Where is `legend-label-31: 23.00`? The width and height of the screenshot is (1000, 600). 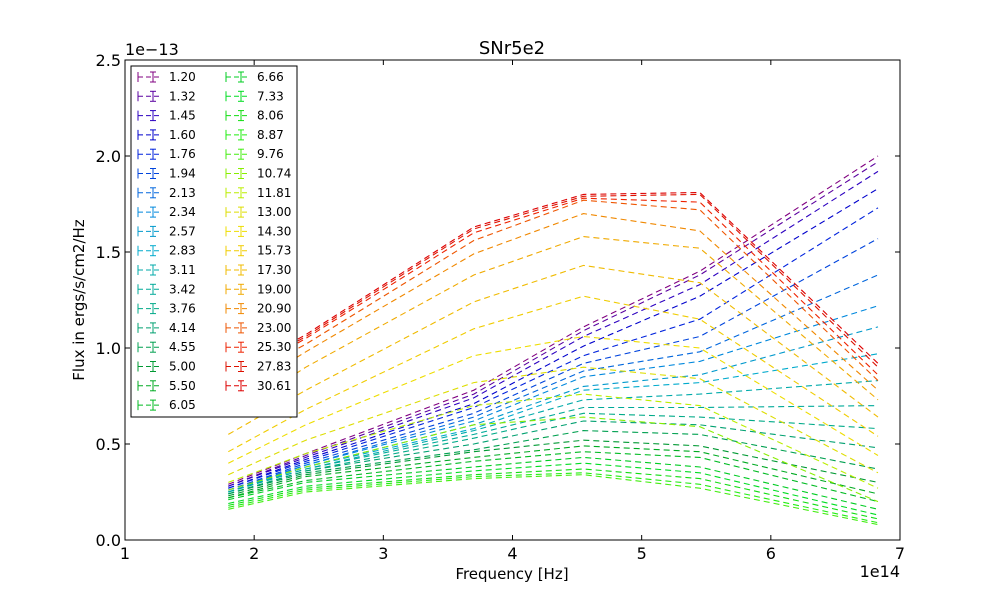
legend-label-31: 23.00 is located at coordinates (274, 328).